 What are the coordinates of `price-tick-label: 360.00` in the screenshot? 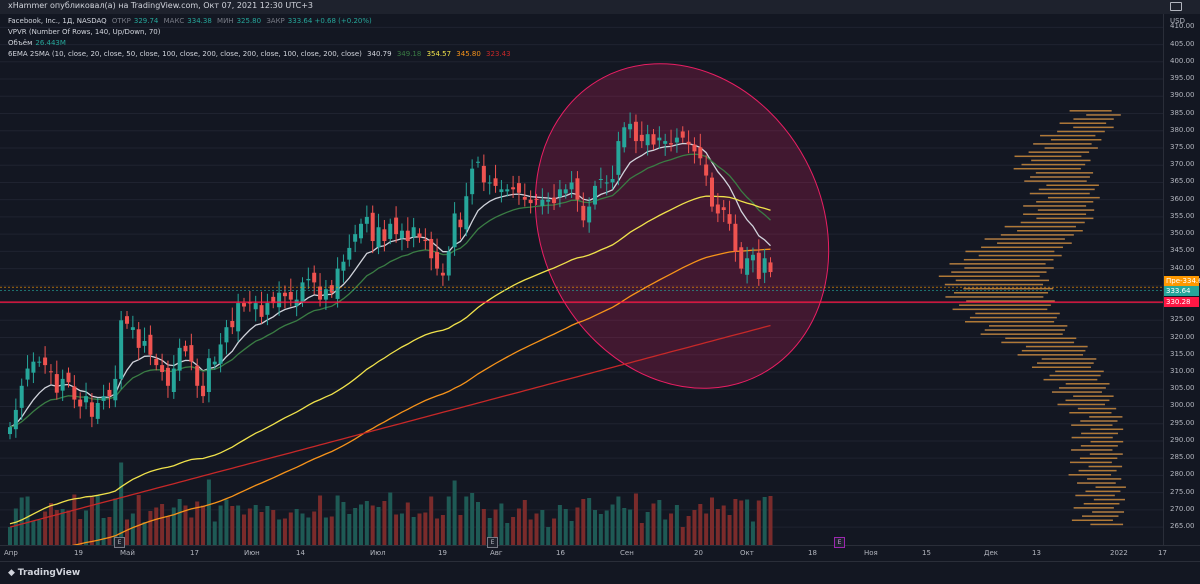 It's located at (1182, 198).